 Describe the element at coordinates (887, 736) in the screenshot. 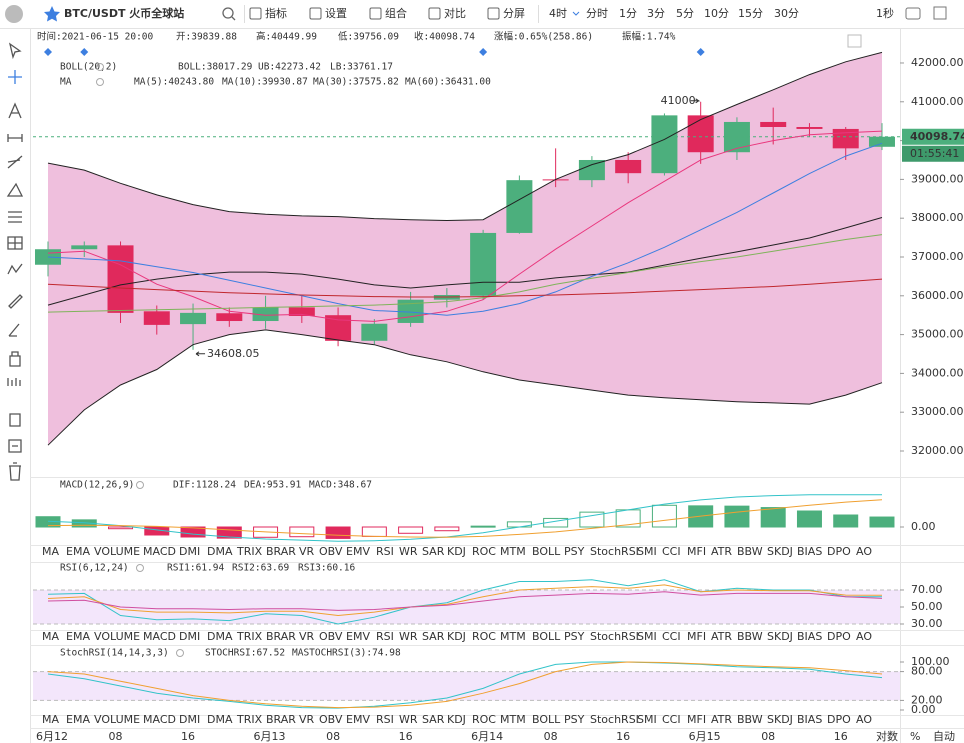

I see `axis-option: 对数` at that location.